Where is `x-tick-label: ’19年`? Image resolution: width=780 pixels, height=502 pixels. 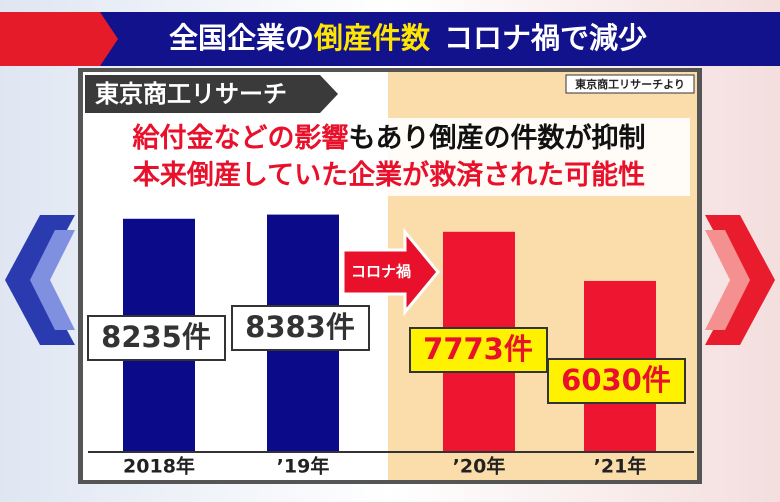
x-tick-label: ’19年 is located at coordinates (303, 466).